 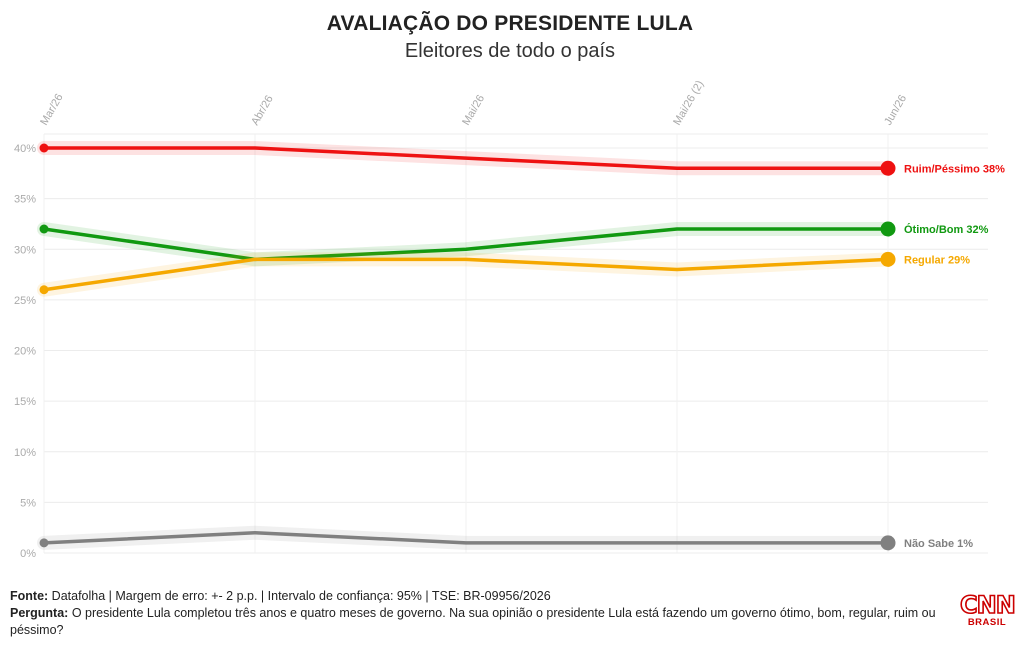 What do you see at coordinates (895, 110) in the screenshot?
I see `x-tick-label: Jun/26` at bounding box center [895, 110].